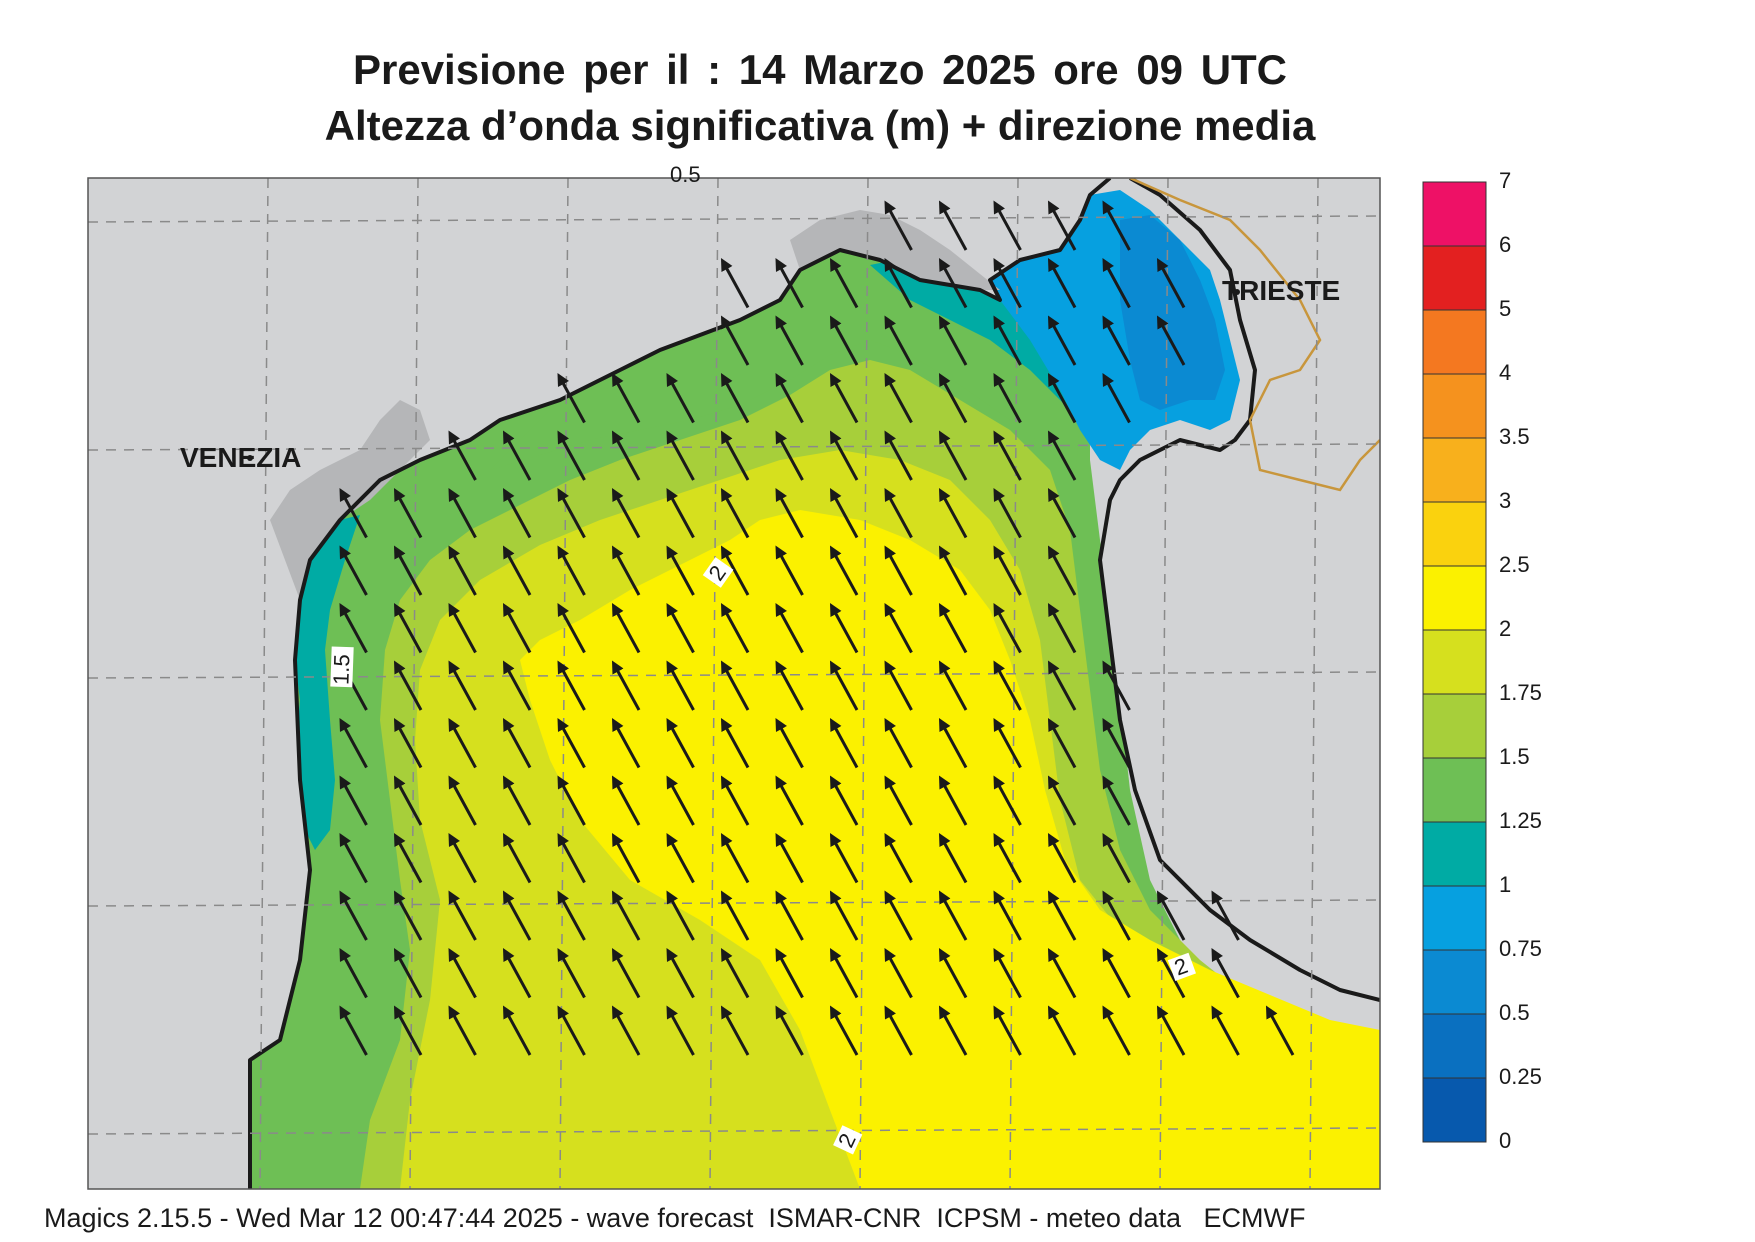 The width and height of the screenshot is (1755, 1242). Describe the element at coordinates (1514, 564) in the screenshot. I see `legend-level-label: 2.5` at that location.